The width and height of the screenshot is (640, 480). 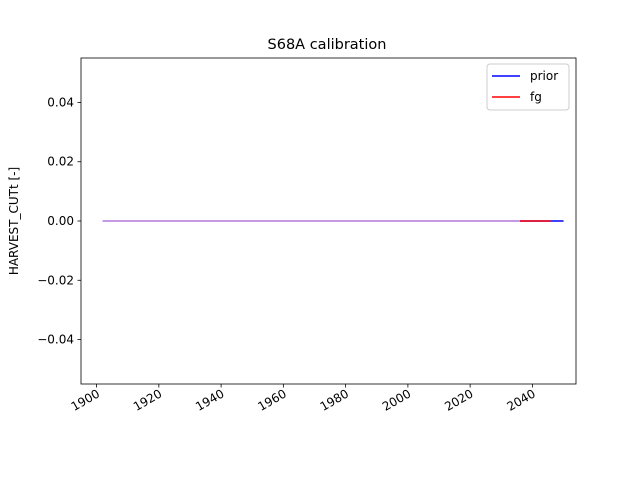 What do you see at coordinates (396, 399) in the screenshot?
I see `x-tick-label: 2000` at bounding box center [396, 399].